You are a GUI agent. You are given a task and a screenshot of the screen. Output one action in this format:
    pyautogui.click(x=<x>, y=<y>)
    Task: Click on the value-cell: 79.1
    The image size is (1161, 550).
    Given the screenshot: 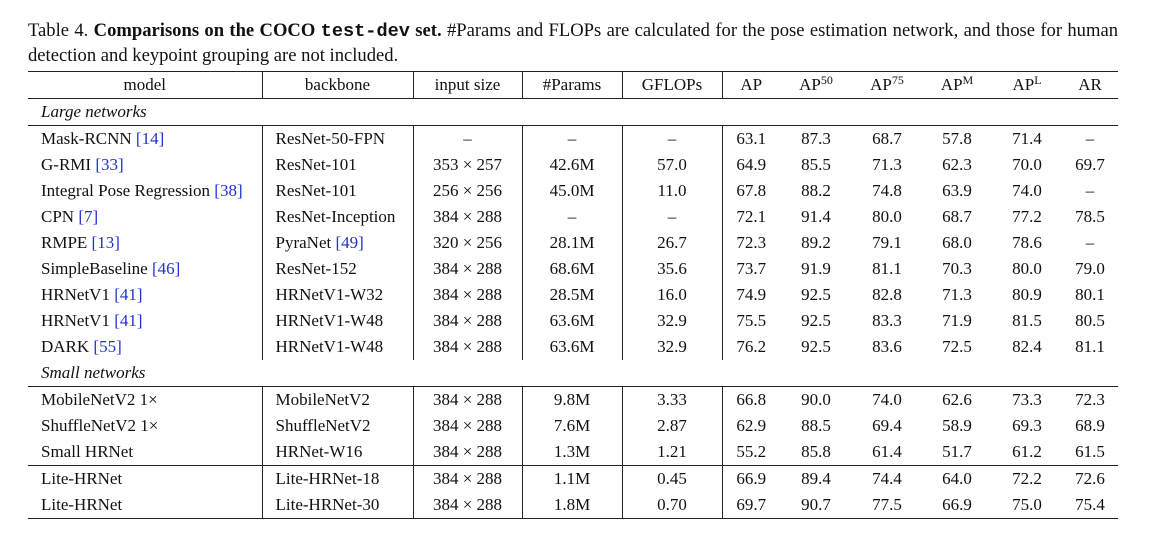 What is the action you would take?
    pyautogui.click(x=887, y=242)
    